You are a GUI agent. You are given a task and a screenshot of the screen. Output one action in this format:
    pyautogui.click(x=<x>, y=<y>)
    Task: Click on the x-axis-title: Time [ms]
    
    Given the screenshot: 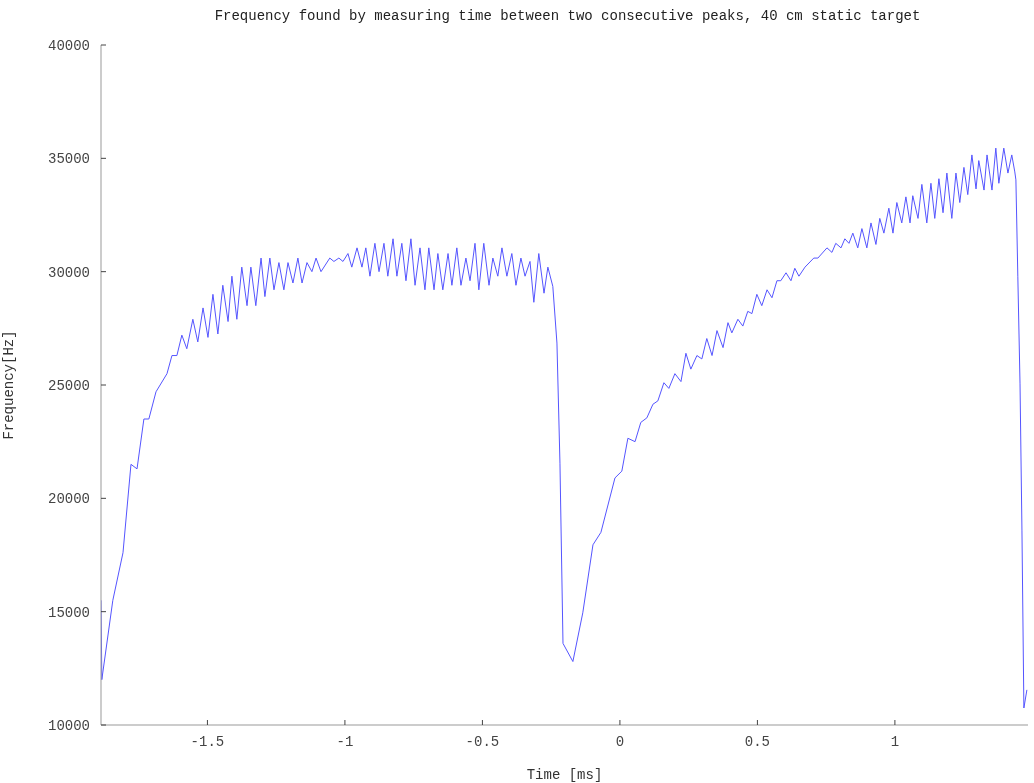 What is the action you would take?
    pyautogui.click(x=564, y=775)
    